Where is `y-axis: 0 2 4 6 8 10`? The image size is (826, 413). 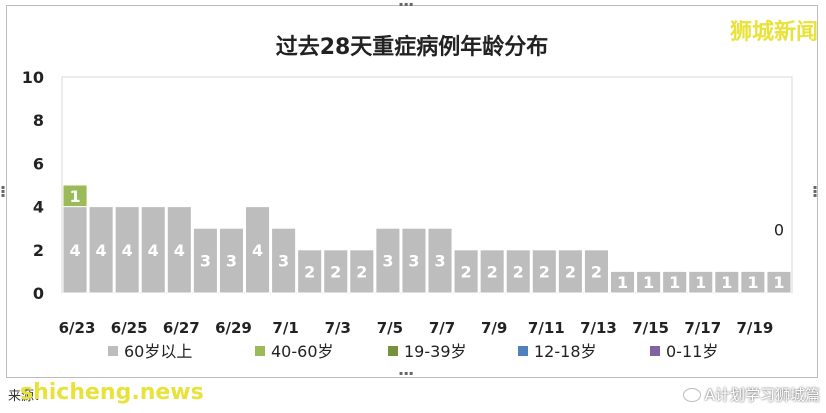
y-axis: 0 2 4 6 8 10 is located at coordinates (33, 185).